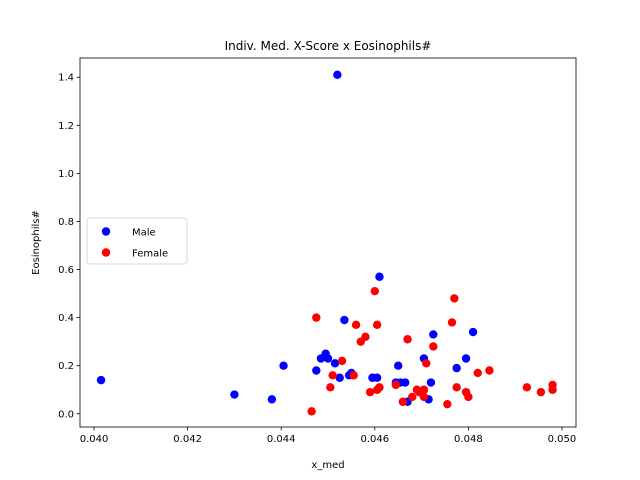 The image size is (640, 480). What do you see at coordinates (66, 318) in the screenshot?
I see `y-tick-label: 0.4` at bounding box center [66, 318].